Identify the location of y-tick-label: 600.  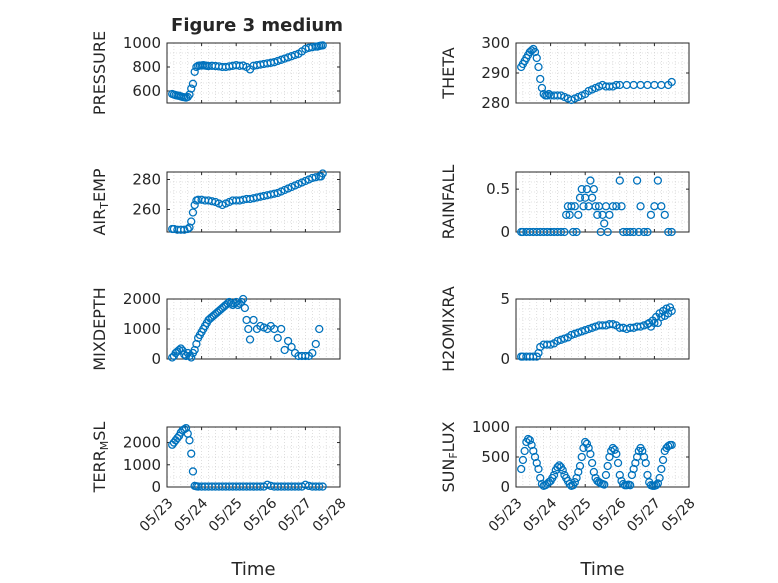
(146, 91).